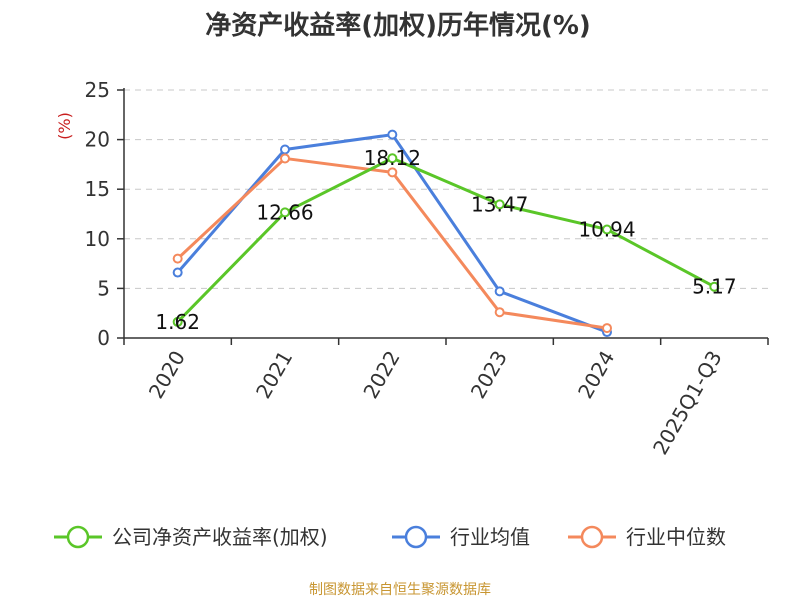 The width and height of the screenshot is (800, 600). Describe the element at coordinates (398, 25) in the screenshot. I see `chart-title: 净资产收益率(加权)历年情况(%)` at that location.